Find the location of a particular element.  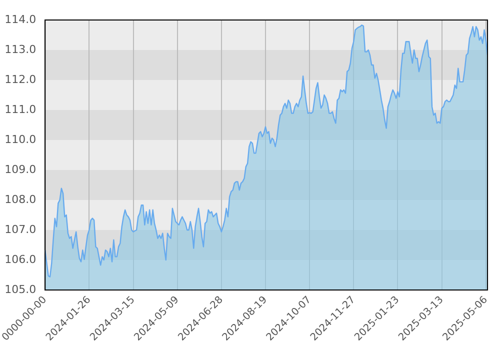

y-tick-label: 106.0 is located at coordinates (20, 259).